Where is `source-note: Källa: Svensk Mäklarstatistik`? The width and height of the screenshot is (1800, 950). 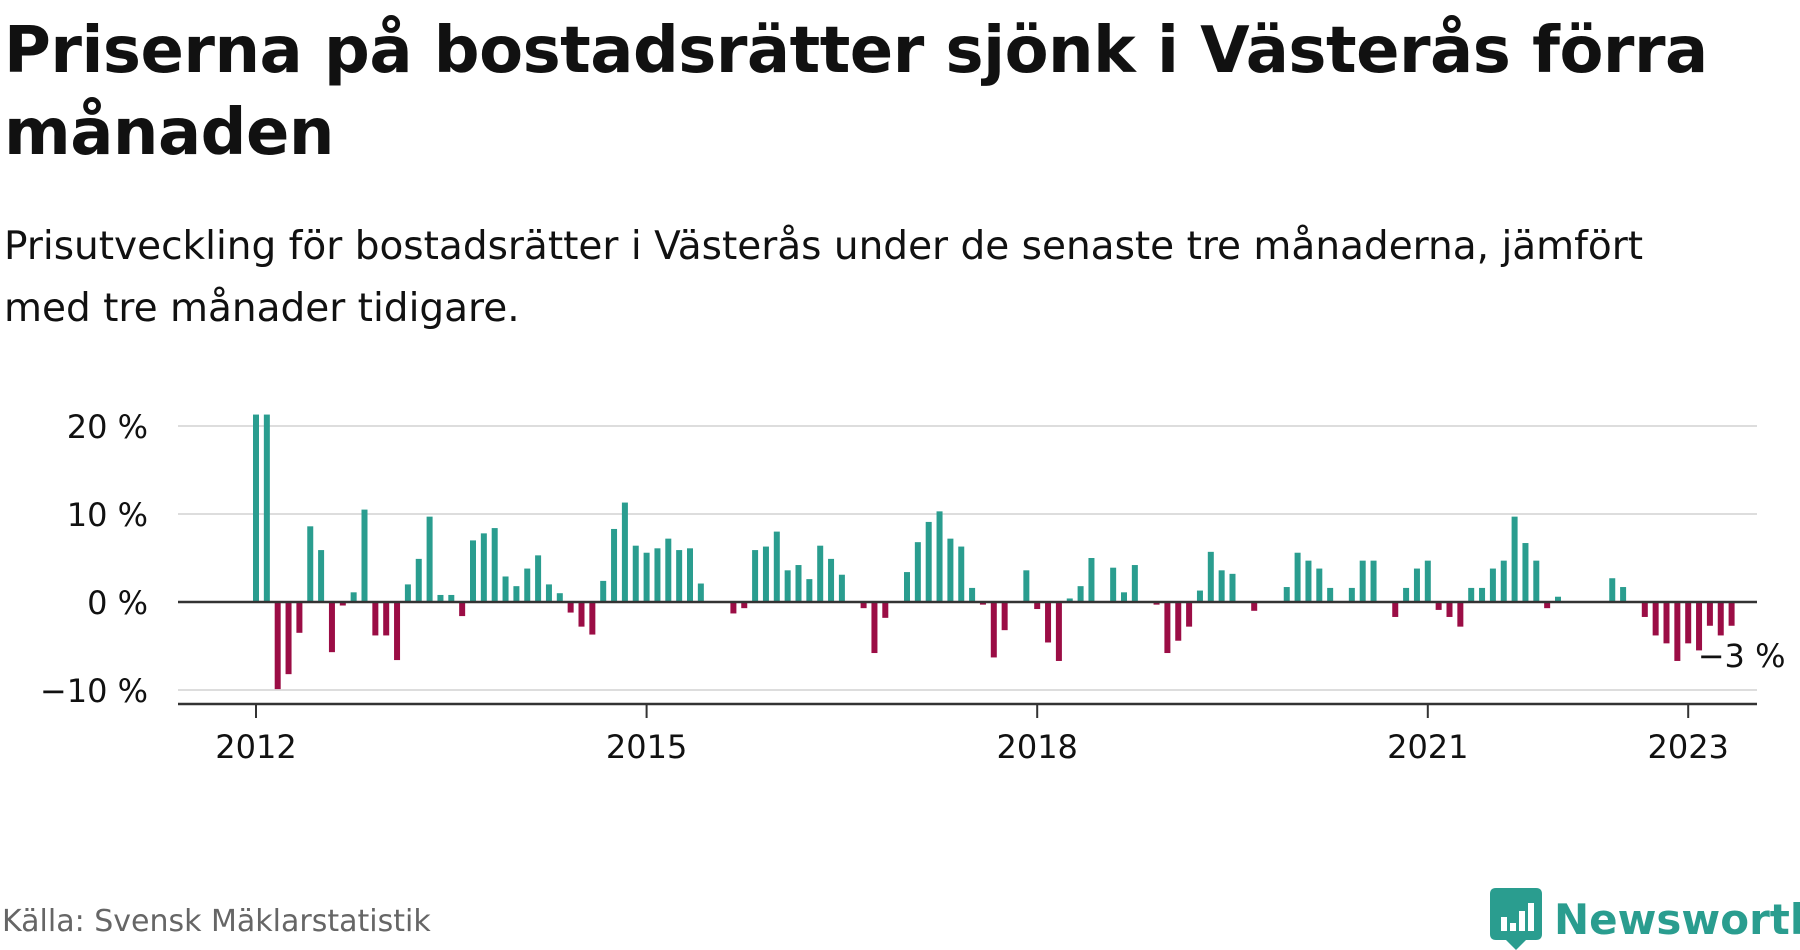
source-note: Källa: Svensk Mäklarstatistik is located at coordinates (216, 921).